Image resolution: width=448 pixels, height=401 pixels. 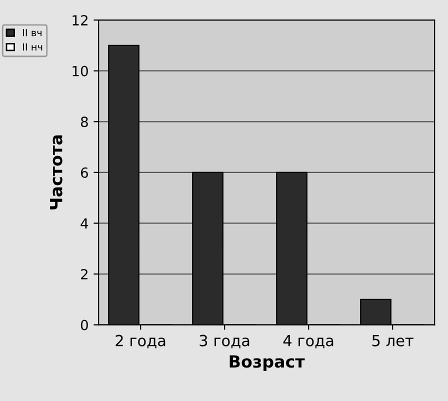 I want to click on y-tick-label: 4, so click(x=84, y=223).